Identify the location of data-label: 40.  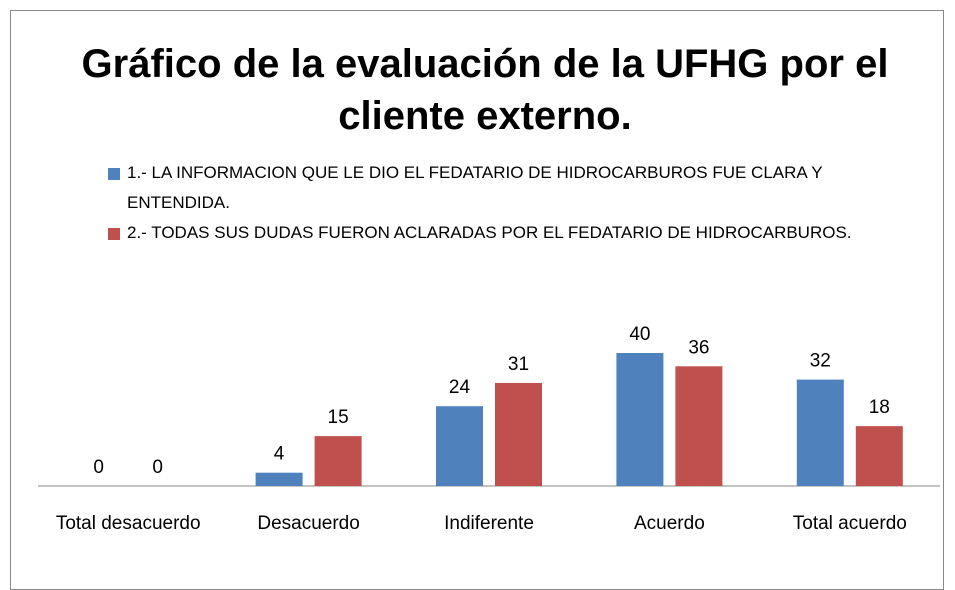
(639, 334).